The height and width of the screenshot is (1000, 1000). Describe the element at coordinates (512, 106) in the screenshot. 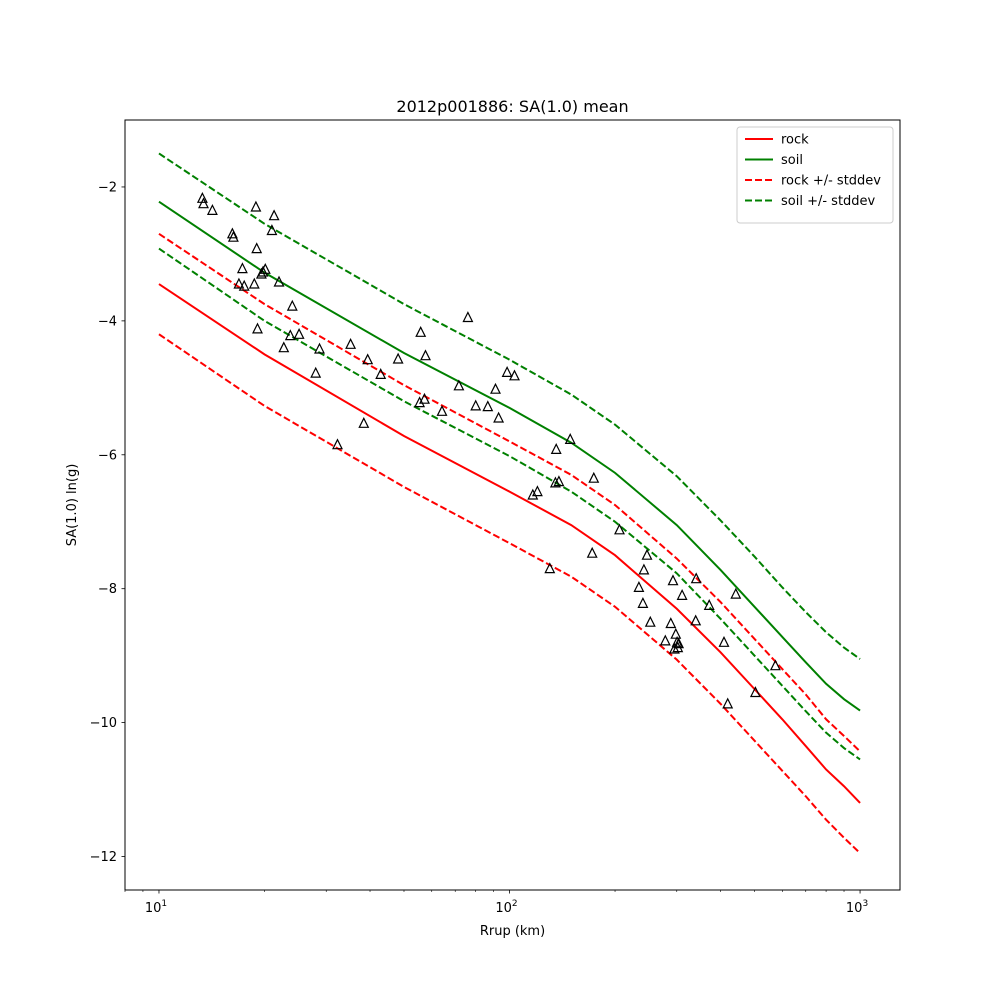

I see `chart-title: 2012p001886: SA(1.0) mean` at that location.